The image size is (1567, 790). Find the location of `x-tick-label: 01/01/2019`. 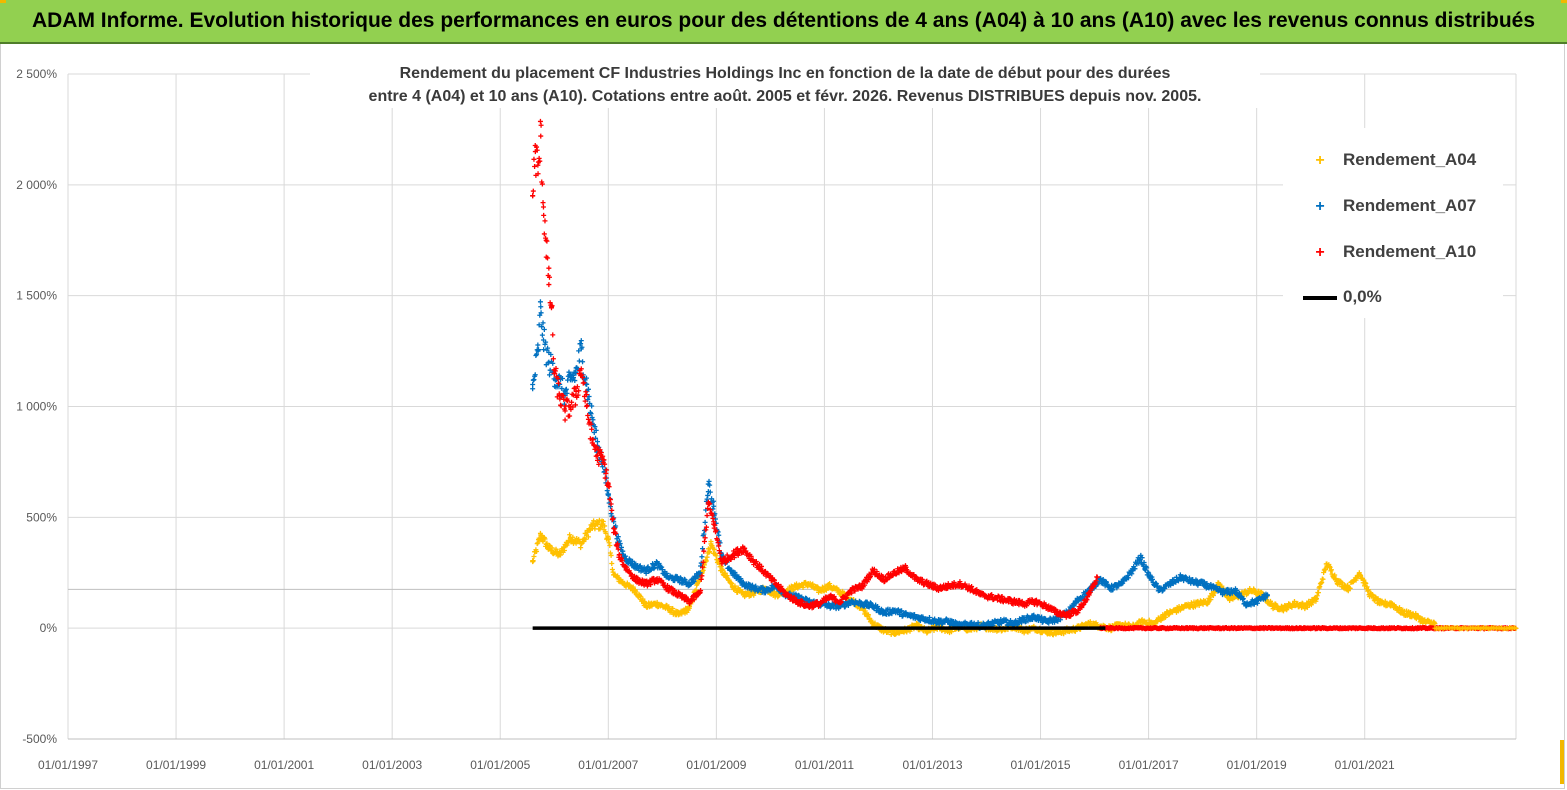

x-tick-label: 01/01/2019 is located at coordinates (1257, 765).